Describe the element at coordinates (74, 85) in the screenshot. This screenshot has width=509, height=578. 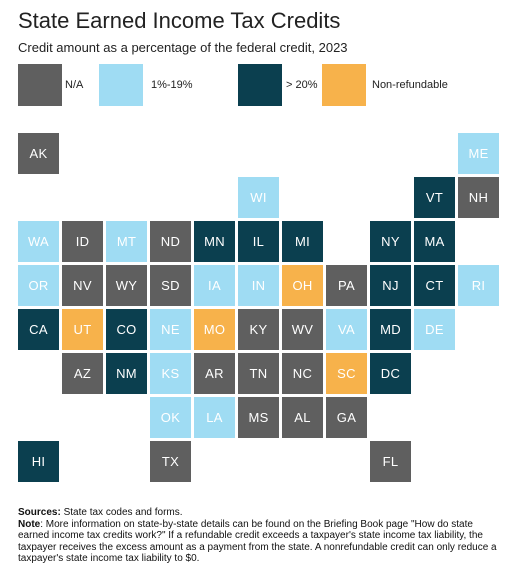
I see `legend-label-na: N/A` at that location.